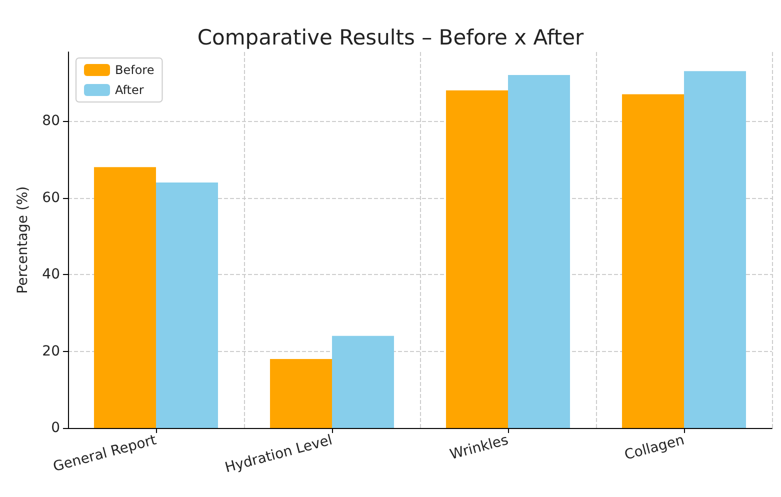  I want to click on x-tick-label: Collagen, so click(654, 448).